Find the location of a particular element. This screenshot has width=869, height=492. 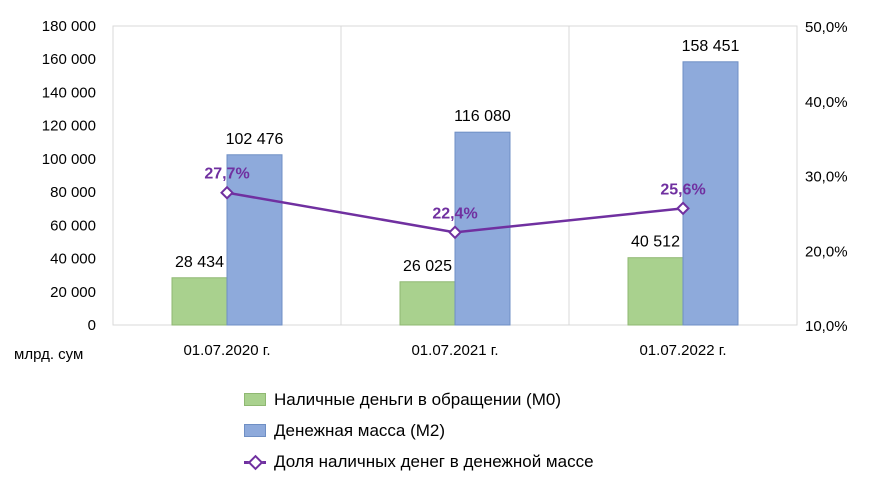

x-tick: 01.07.2020 г. is located at coordinates (226, 350).